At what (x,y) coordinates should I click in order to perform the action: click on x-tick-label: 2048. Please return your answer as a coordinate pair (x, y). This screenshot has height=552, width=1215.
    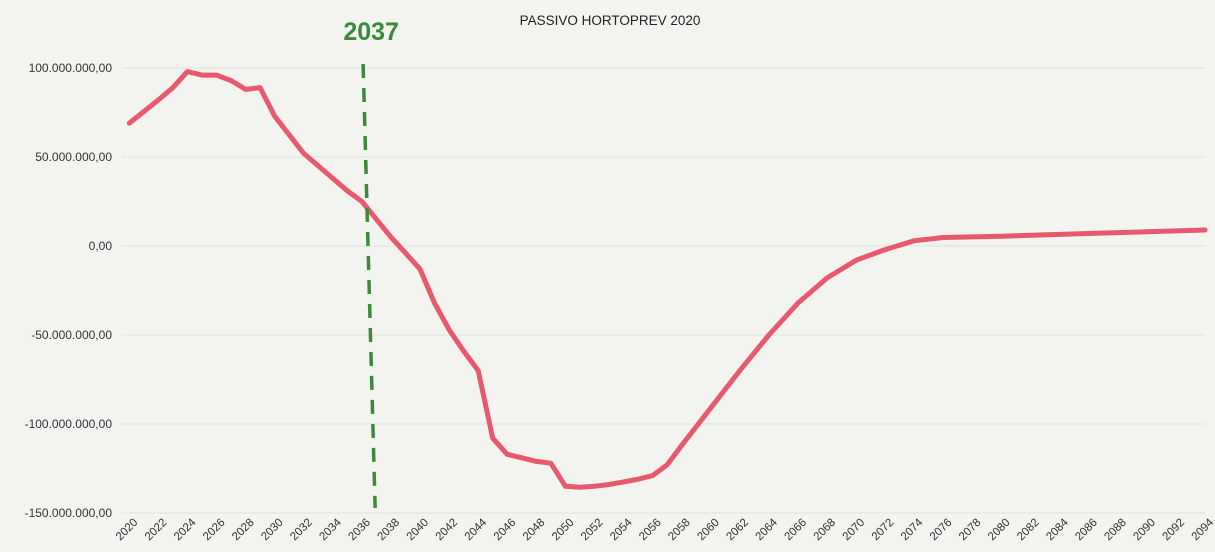
    Looking at the image, I should click on (534, 530).